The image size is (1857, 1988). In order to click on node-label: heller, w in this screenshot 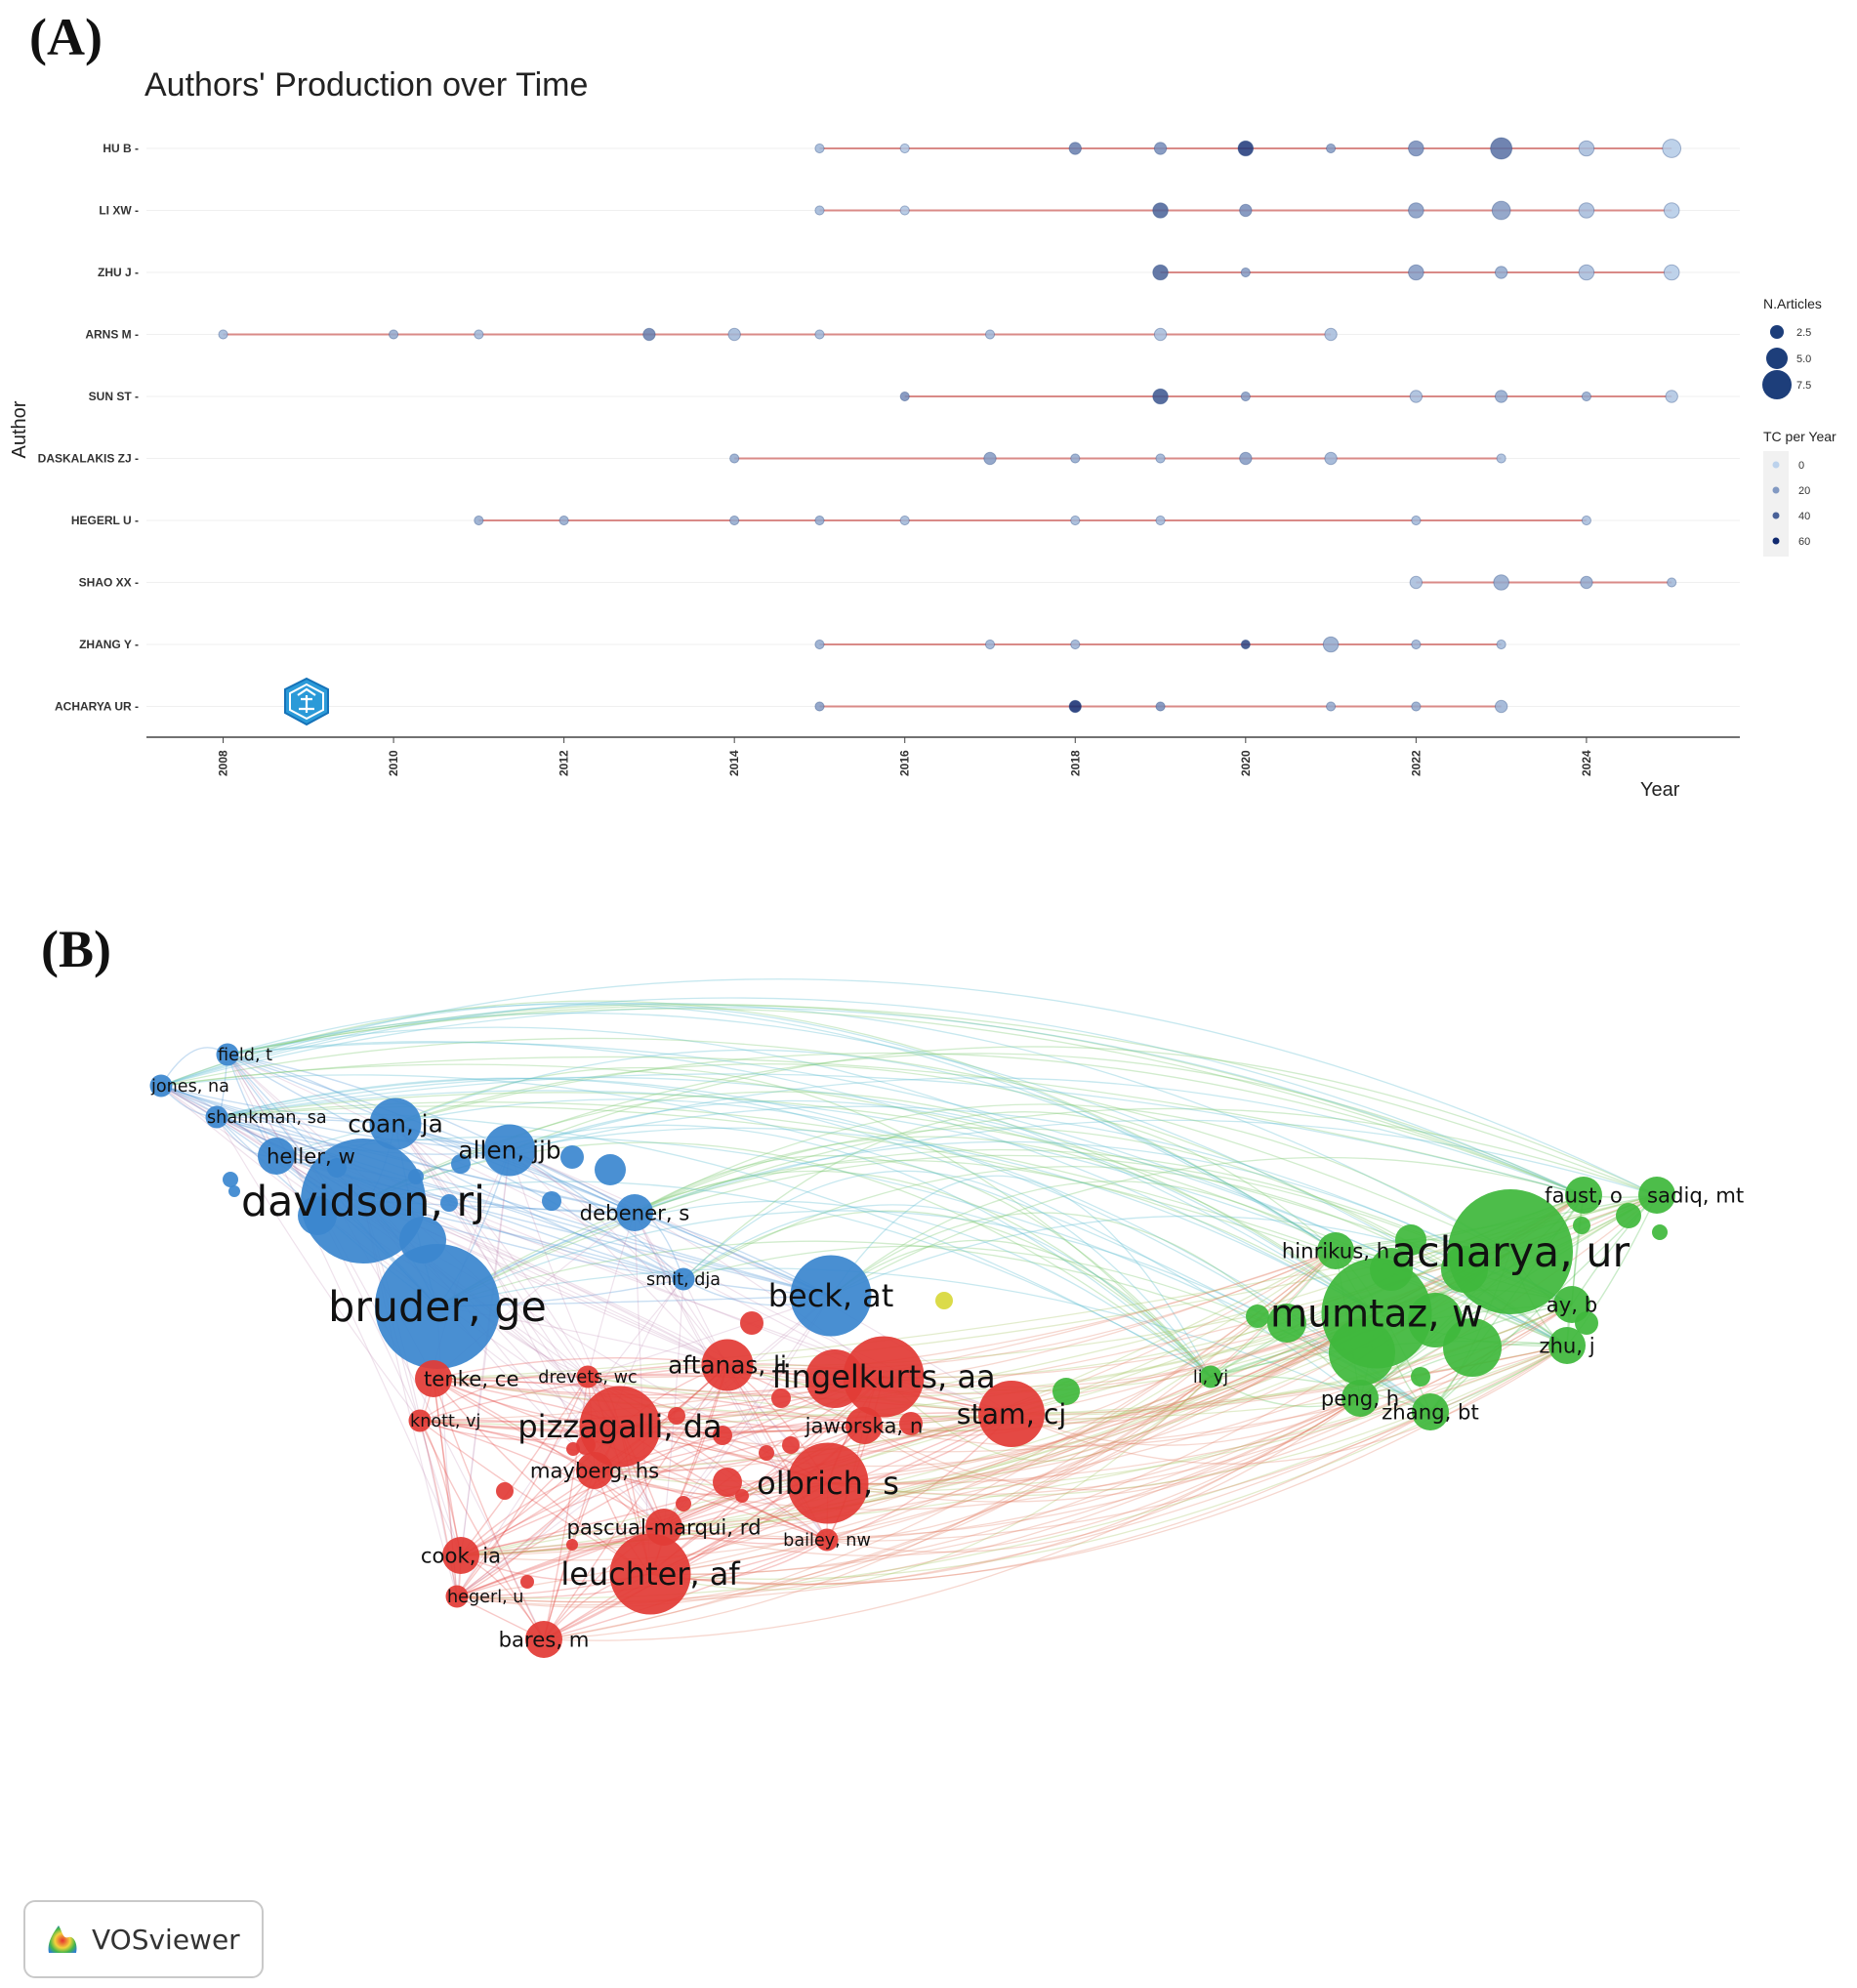, I will do `click(311, 1155)`.